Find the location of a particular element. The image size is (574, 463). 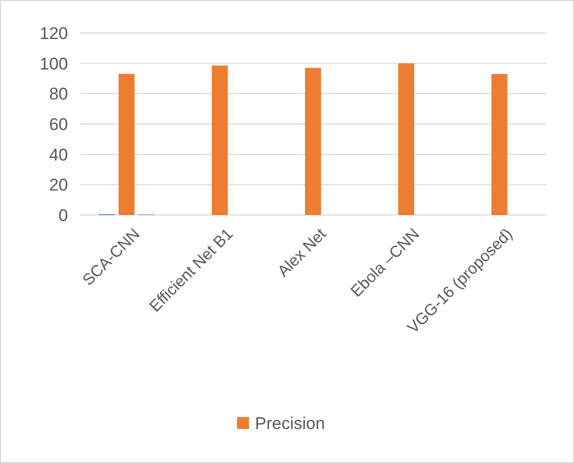

y-tick-label: 40 is located at coordinates (58, 154).